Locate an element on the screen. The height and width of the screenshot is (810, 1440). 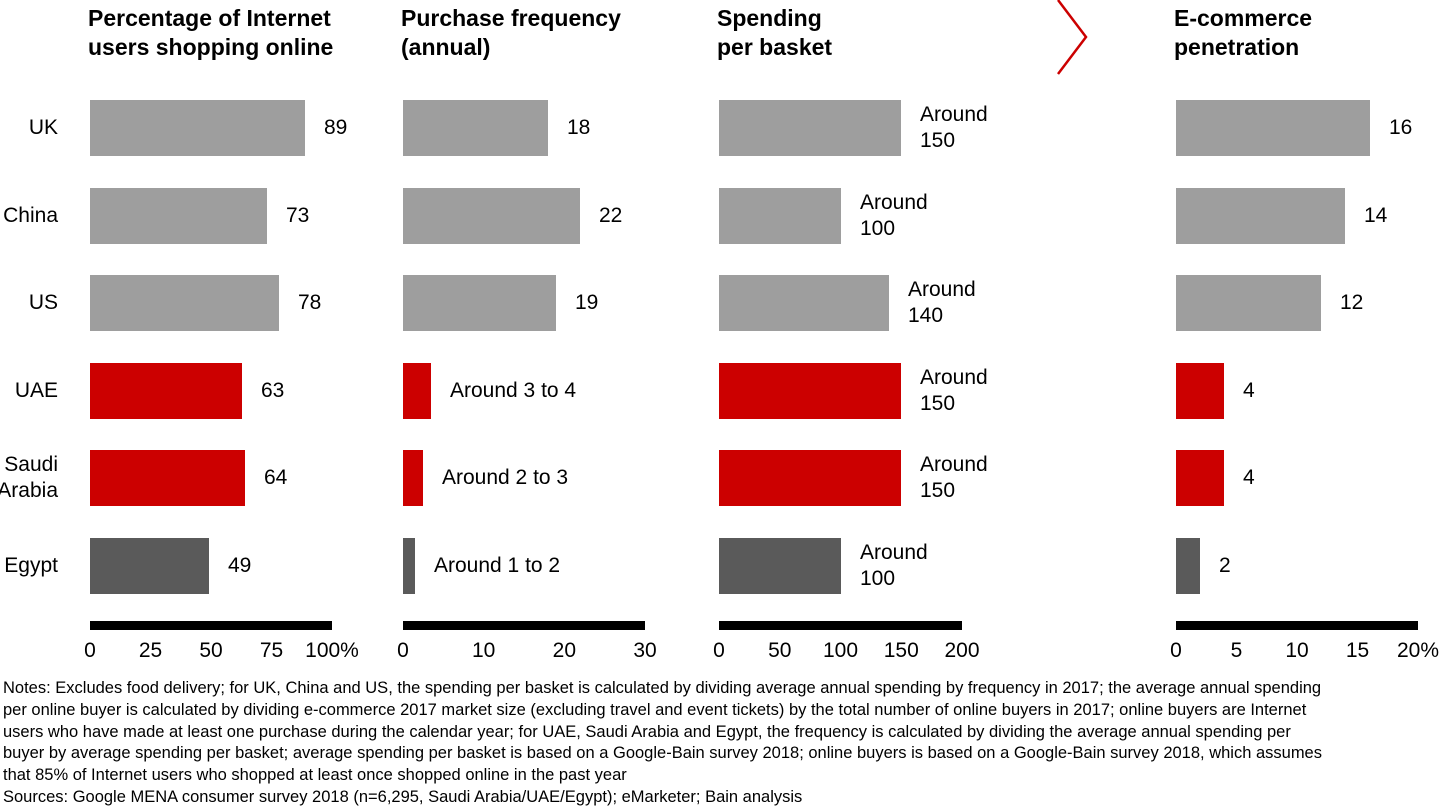
country-label-line: China is located at coordinates (30, 215).